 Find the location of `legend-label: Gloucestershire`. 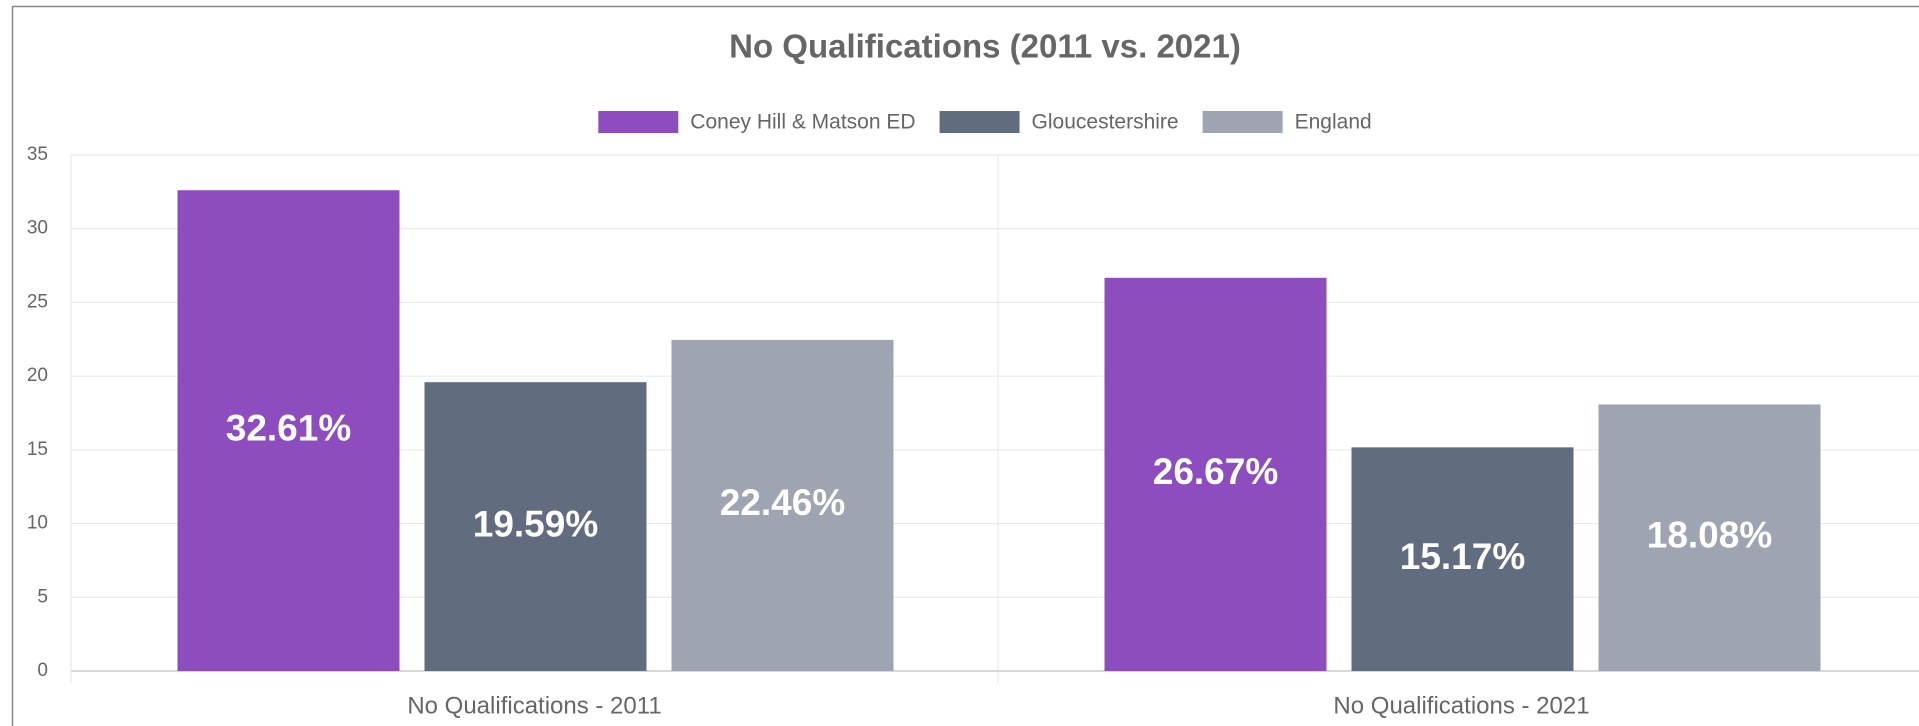

legend-label: Gloucestershire is located at coordinates (1105, 122).